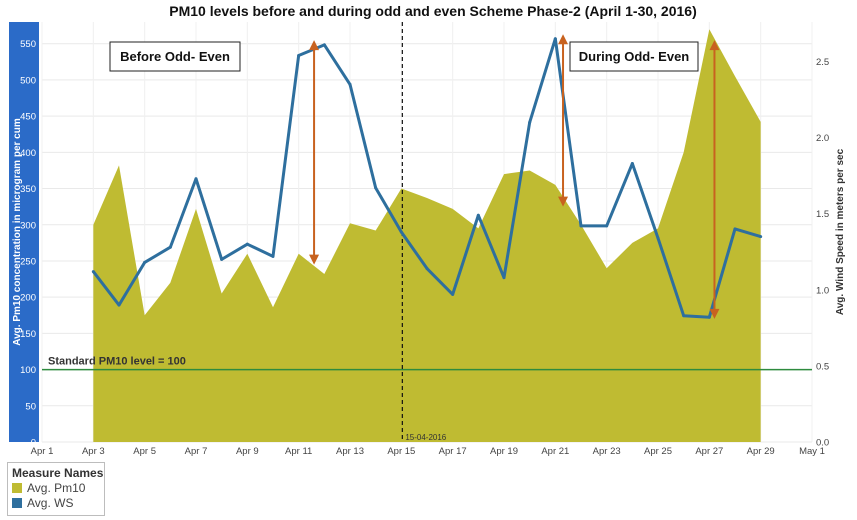  What do you see at coordinates (822, 62) in the screenshot?
I see `y-tick-right-label: 2.5` at bounding box center [822, 62].